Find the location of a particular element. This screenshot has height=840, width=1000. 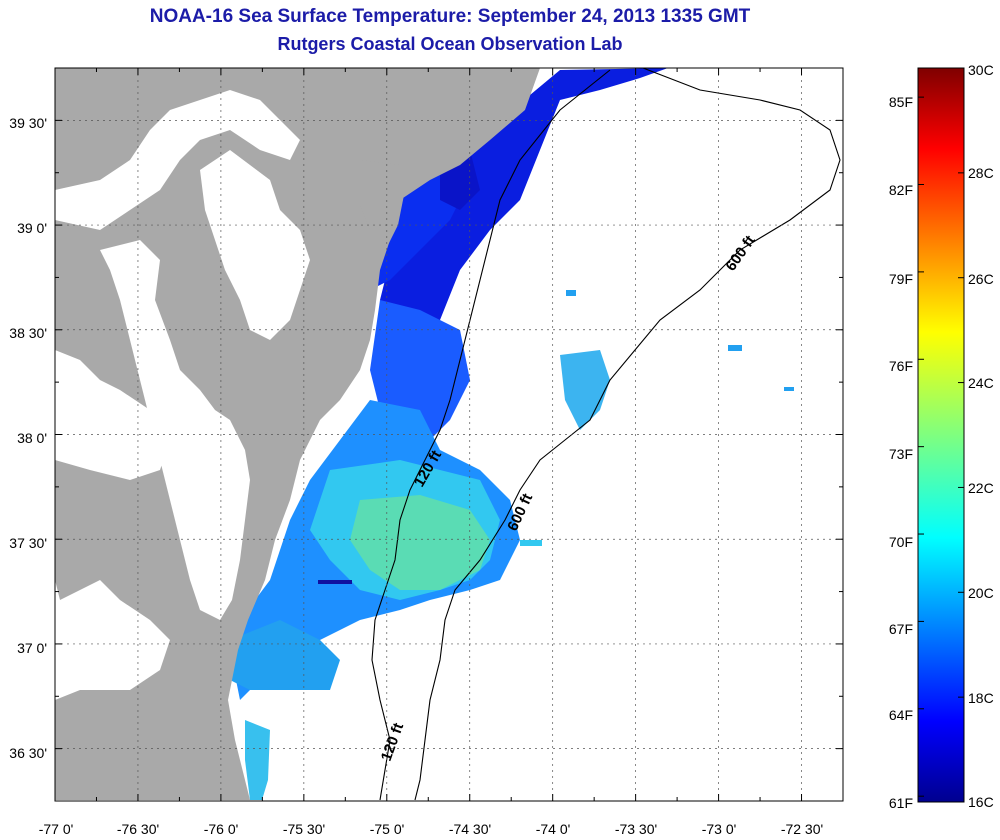

lon-tick-label: -72 30' is located at coordinates (802, 829).